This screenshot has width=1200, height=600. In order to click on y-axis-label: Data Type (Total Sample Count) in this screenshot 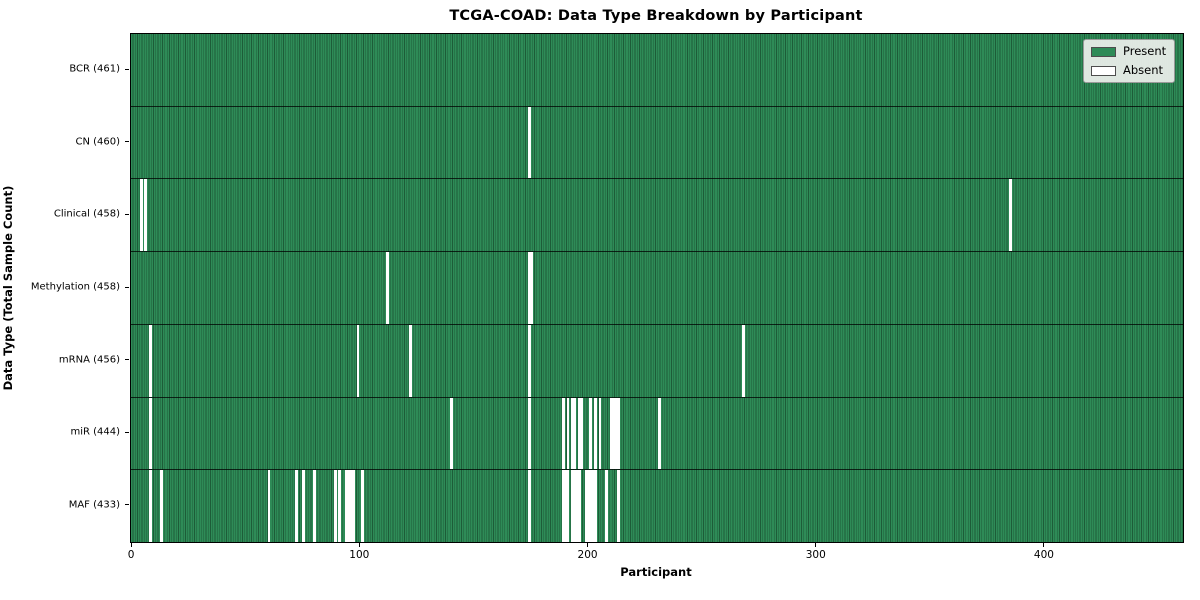, I will do `click(8, 288)`.